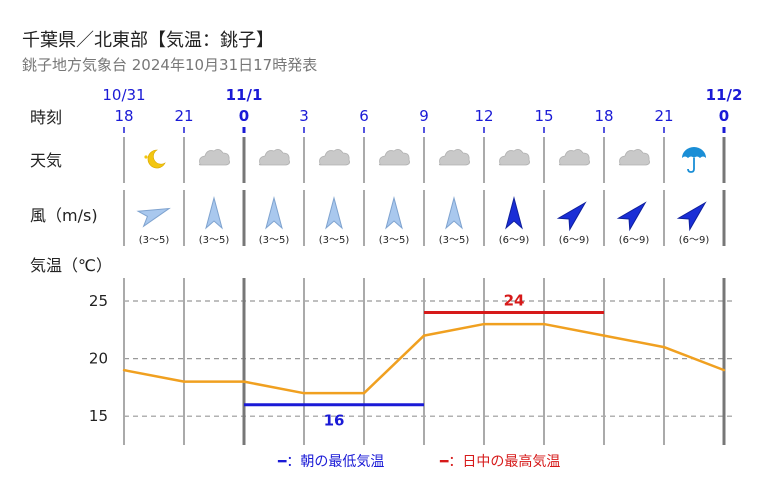 This screenshot has height=491, width=780. What do you see at coordinates (634, 240) in the screenshot?
I see `wind-speed-label-8: (6〜9)` at bounding box center [634, 240].